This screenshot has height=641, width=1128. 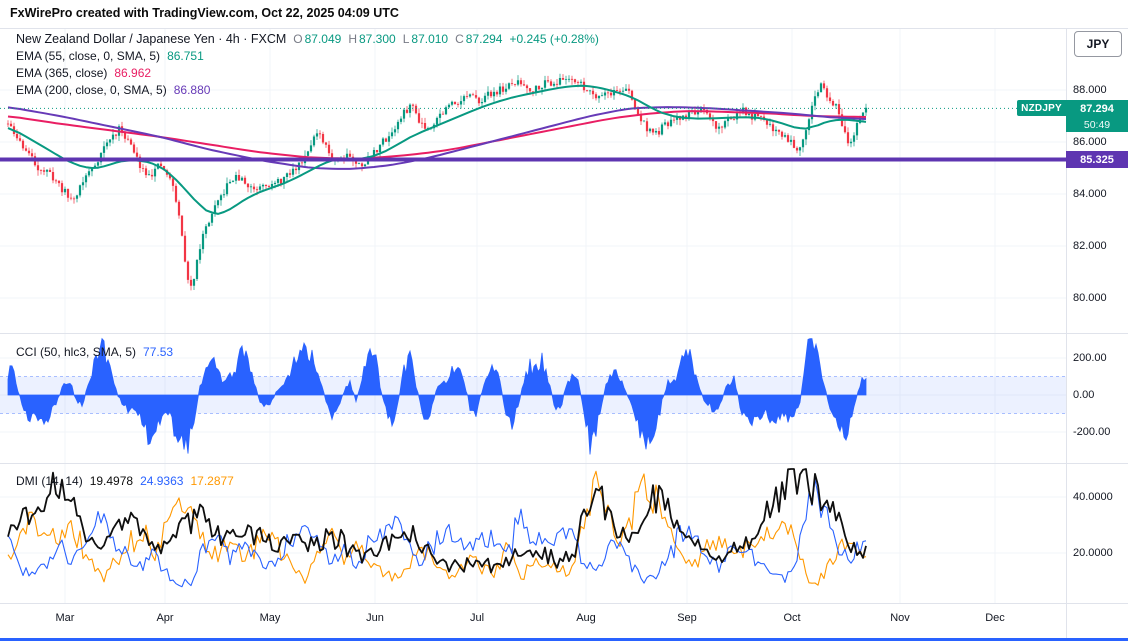 What do you see at coordinates (1093, 497) in the screenshot?
I see `dmi-scale-label: 40.0000` at bounding box center [1093, 497].